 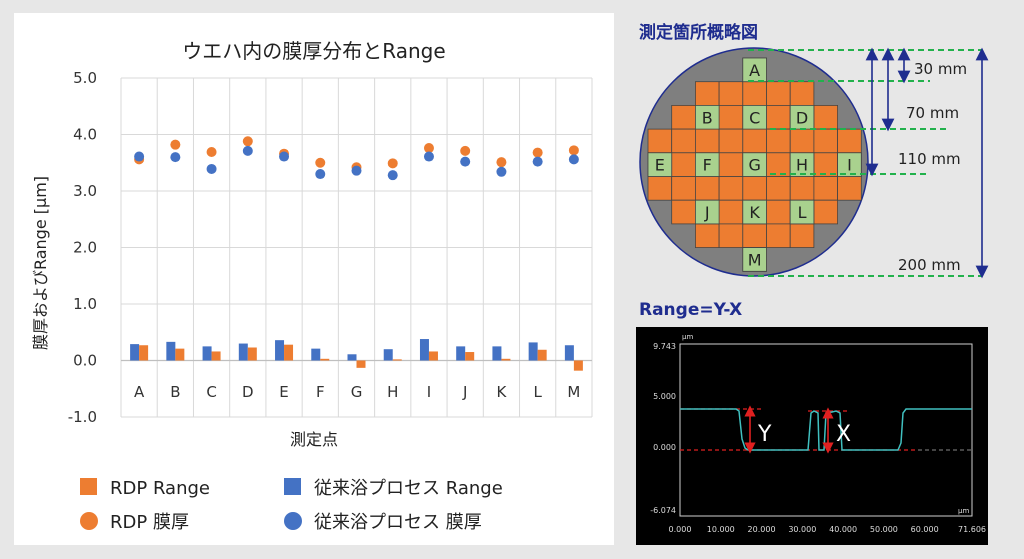 I want to click on profile-frame, so click(x=826, y=430).